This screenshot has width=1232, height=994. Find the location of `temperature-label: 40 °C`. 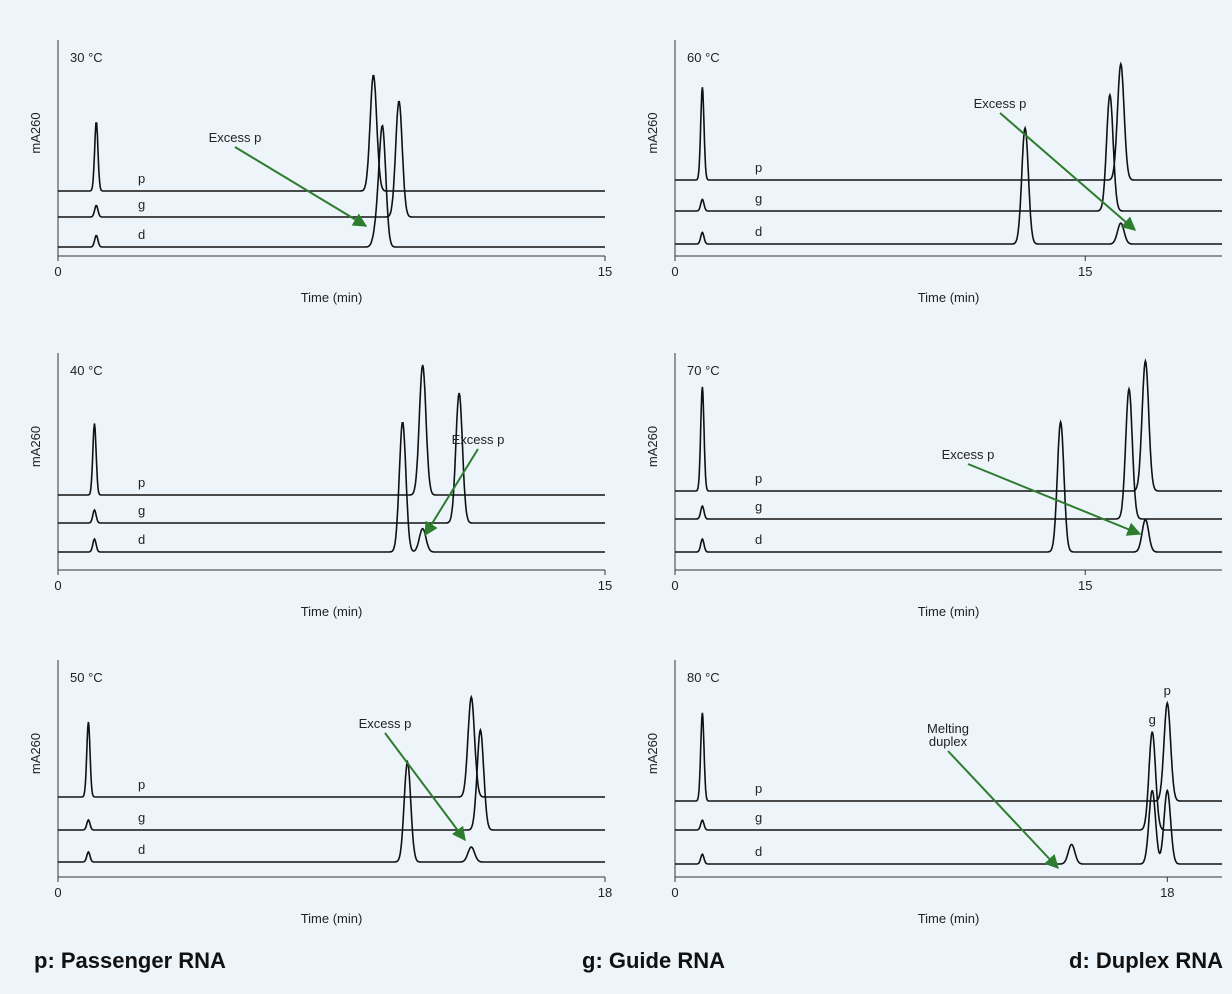

temperature-label: 40 °C is located at coordinates (86, 370).